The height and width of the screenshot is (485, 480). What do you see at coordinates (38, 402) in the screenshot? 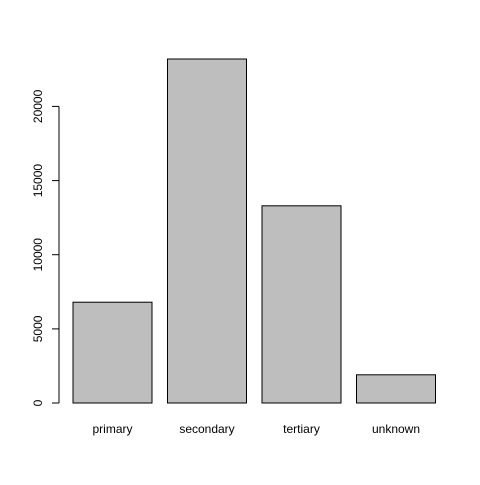
I see `y-tick-label-0: 0` at bounding box center [38, 402].